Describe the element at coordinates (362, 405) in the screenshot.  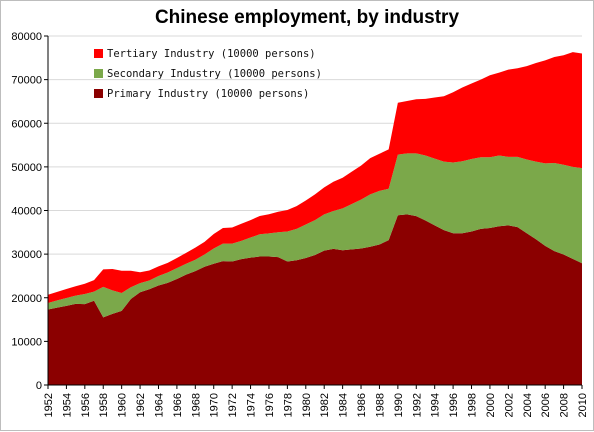
I see `x-tick-label: 1986` at that location.